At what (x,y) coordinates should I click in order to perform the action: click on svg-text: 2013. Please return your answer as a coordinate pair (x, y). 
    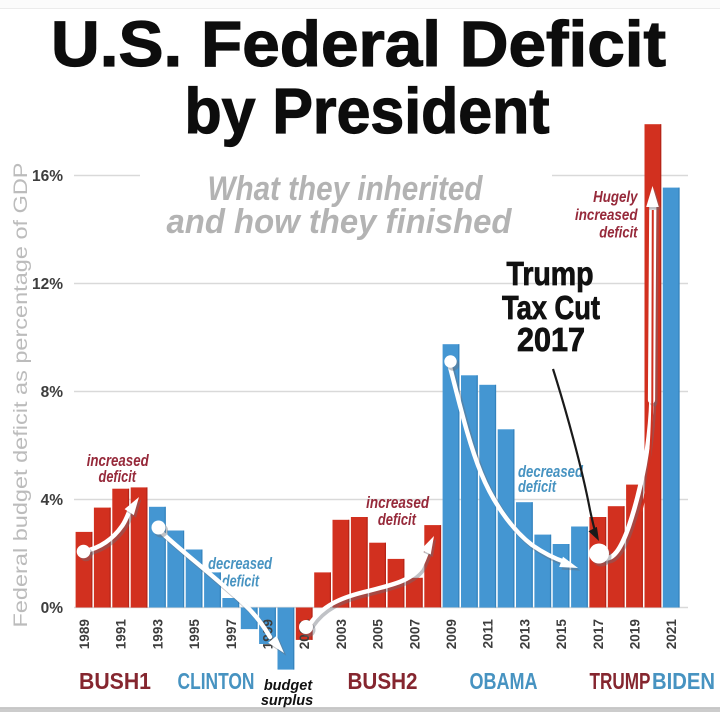
    Looking at the image, I should click on (524, 634).